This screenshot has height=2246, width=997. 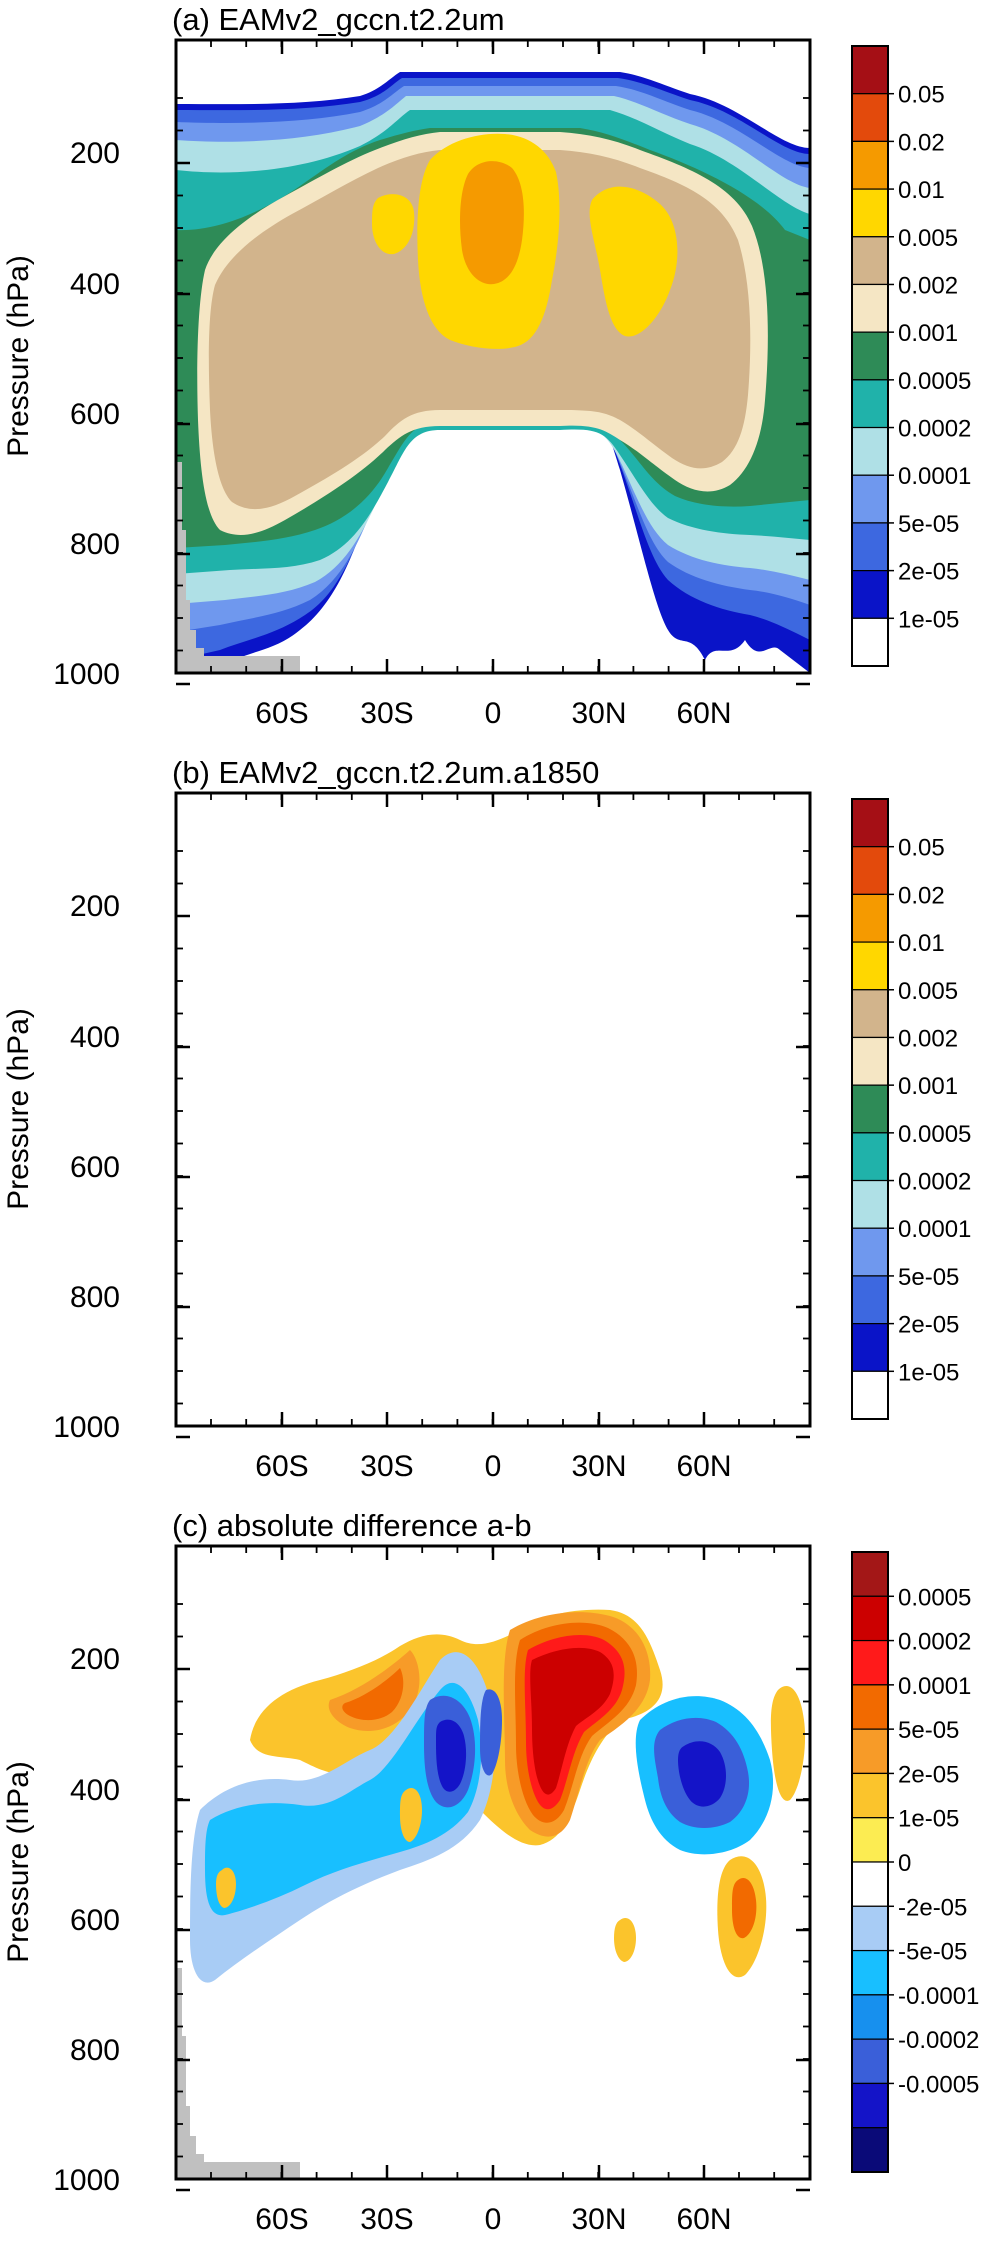 What do you see at coordinates (928, 1038) in the screenshot?
I see `legend-label: 0.002` at bounding box center [928, 1038].